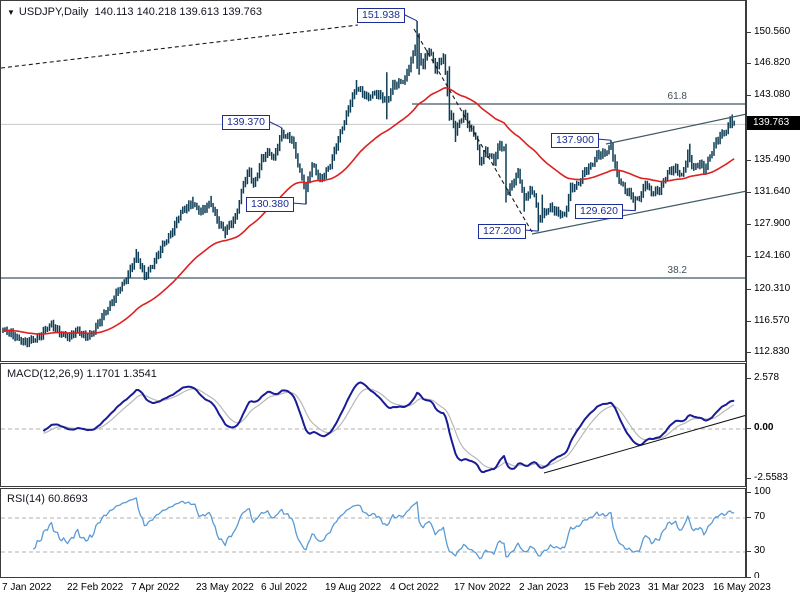  What do you see at coordinates (767, 377) in the screenshot?
I see `macd-axis-label-2.578: 2.578` at bounding box center [767, 377].